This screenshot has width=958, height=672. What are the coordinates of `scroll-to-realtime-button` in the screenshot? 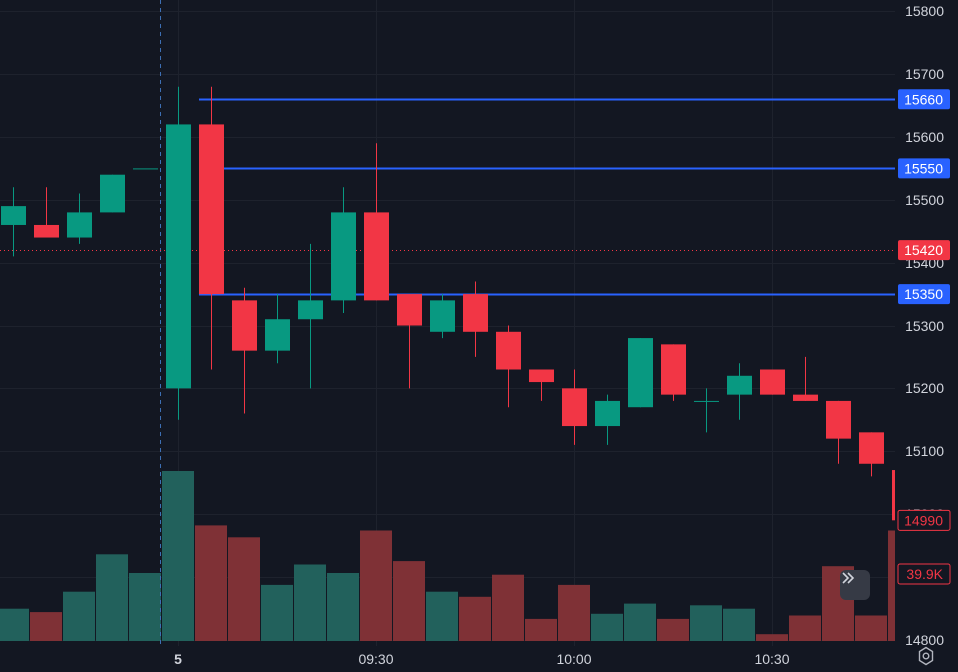 It's located at (855, 585).